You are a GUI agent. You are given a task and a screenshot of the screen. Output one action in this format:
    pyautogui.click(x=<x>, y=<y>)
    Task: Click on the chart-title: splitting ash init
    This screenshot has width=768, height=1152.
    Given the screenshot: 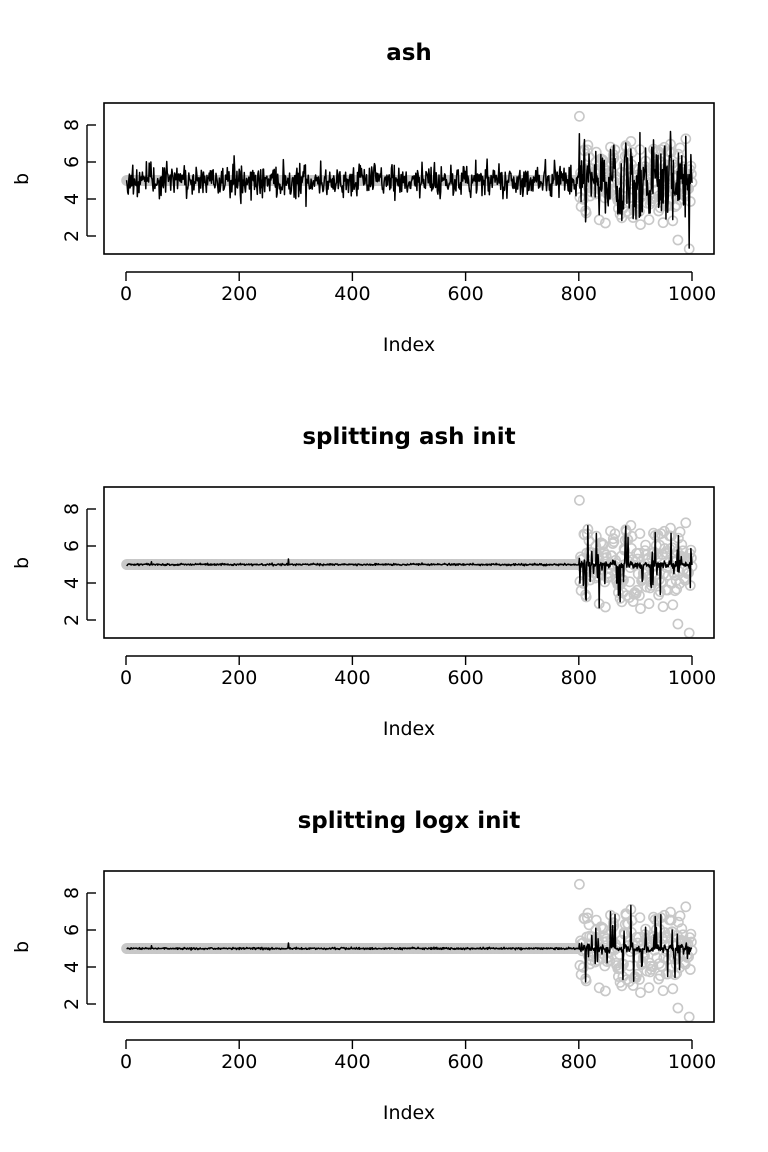 What is the action you would take?
    pyautogui.click(x=408, y=437)
    